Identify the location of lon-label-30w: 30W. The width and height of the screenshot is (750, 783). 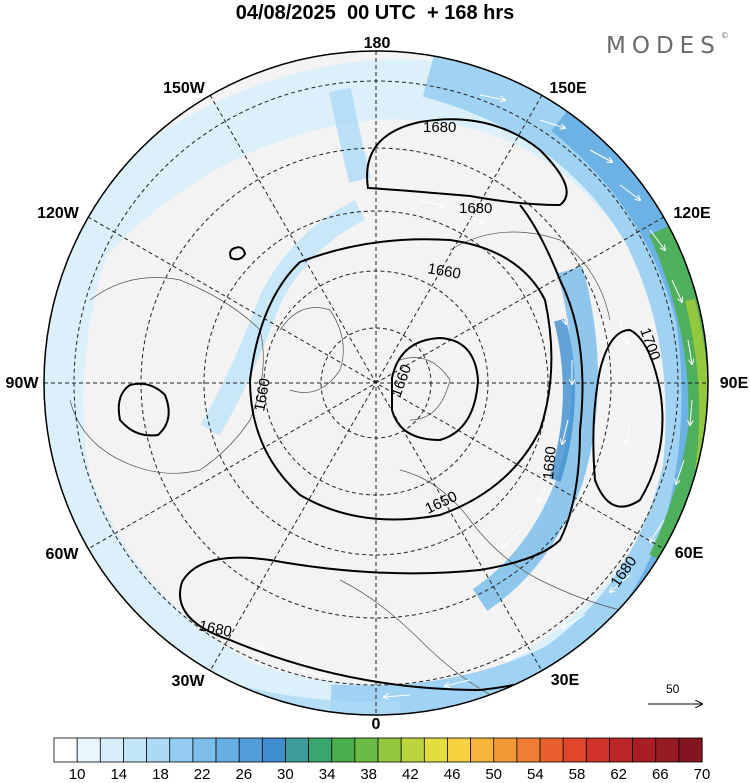
(188, 681).